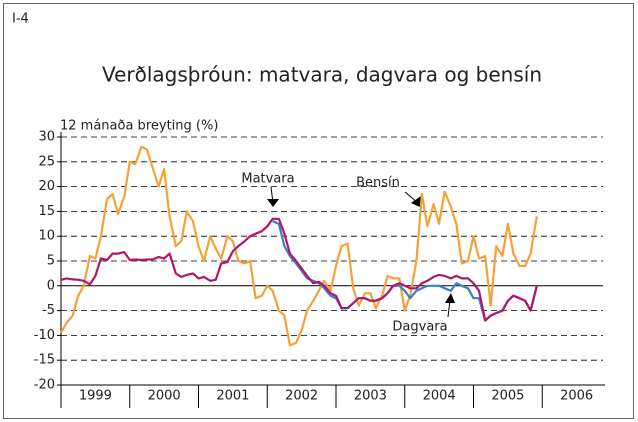 The image size is (638, 422). Describe the element at coordinates (51, 285) in the screenshot. I see `y-tick-label: 0` at that location.